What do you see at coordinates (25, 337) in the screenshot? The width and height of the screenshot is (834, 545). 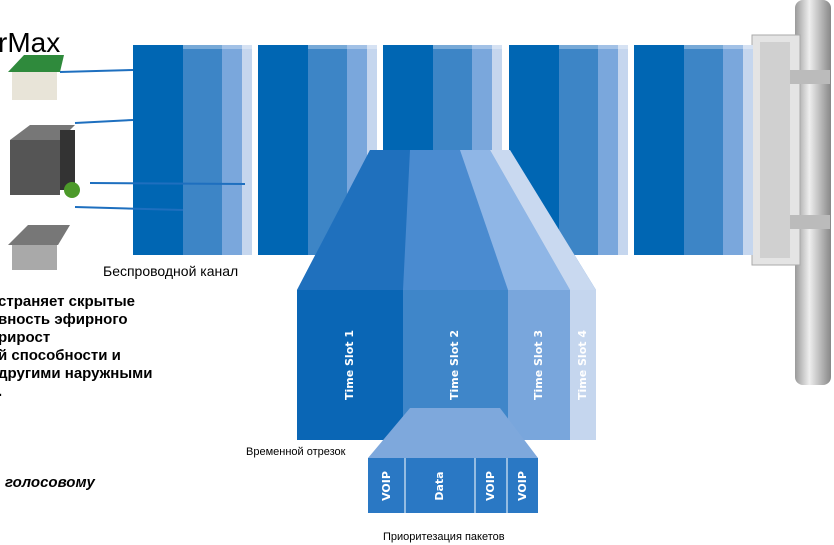 I see `body-line: рирост` at bounding box center [25, 337].